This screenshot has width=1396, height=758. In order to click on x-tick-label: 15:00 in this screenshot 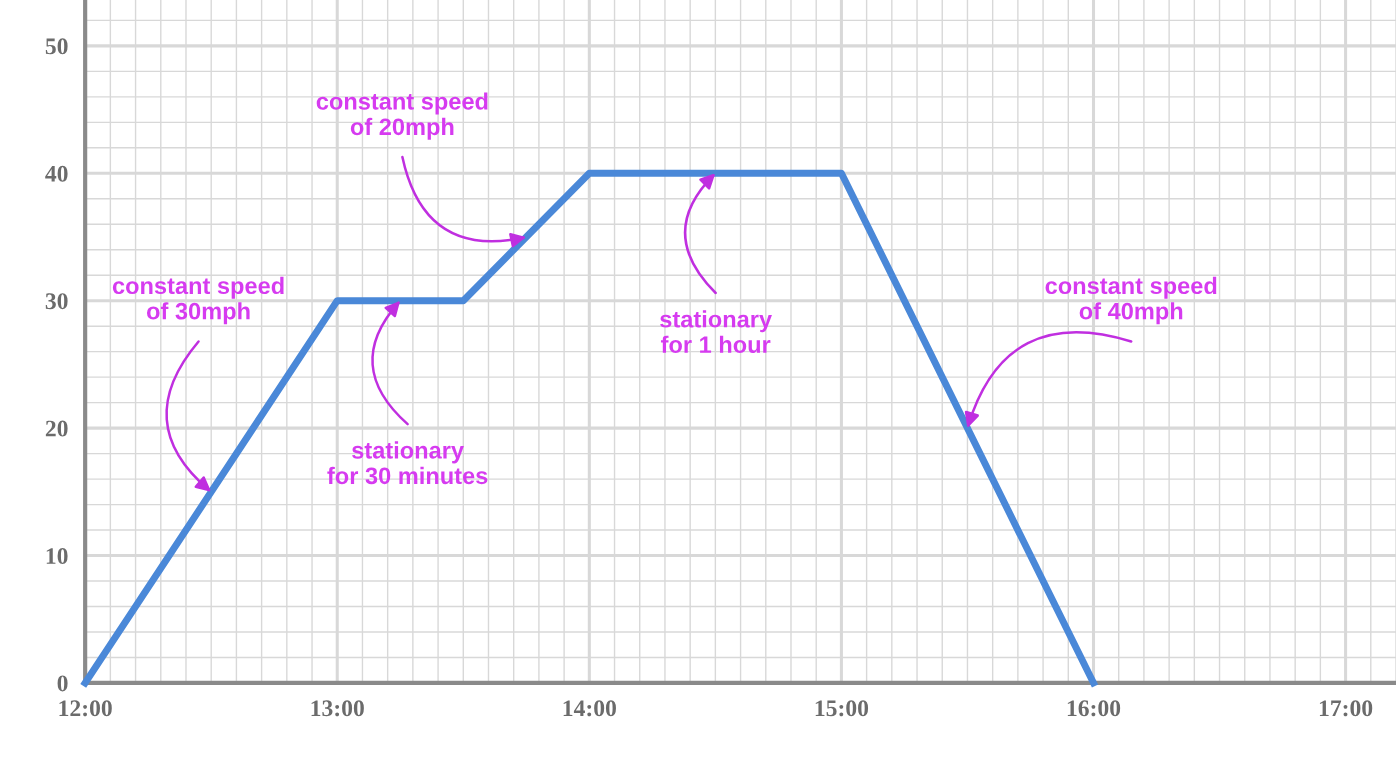, I will do `click(842, 708)`.